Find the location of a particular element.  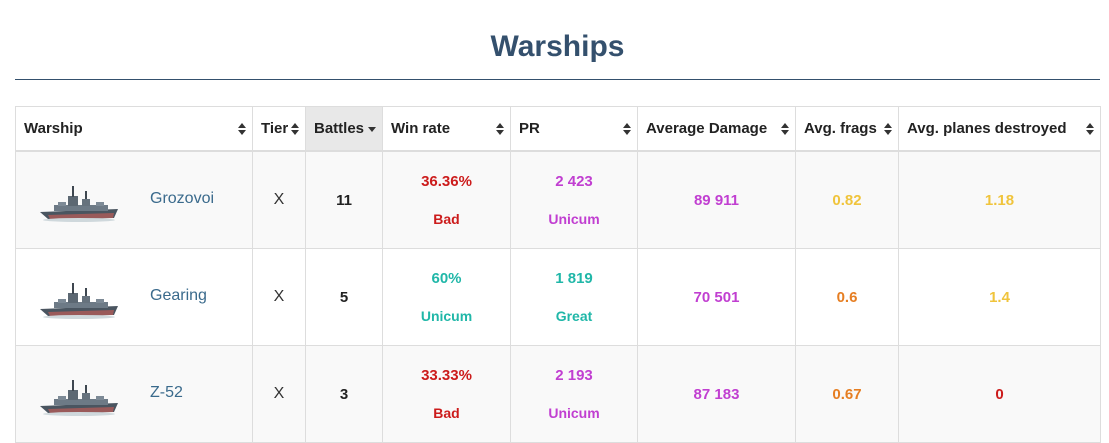

column-header-win-rate: Win rate is located at coordinates (446, 129).